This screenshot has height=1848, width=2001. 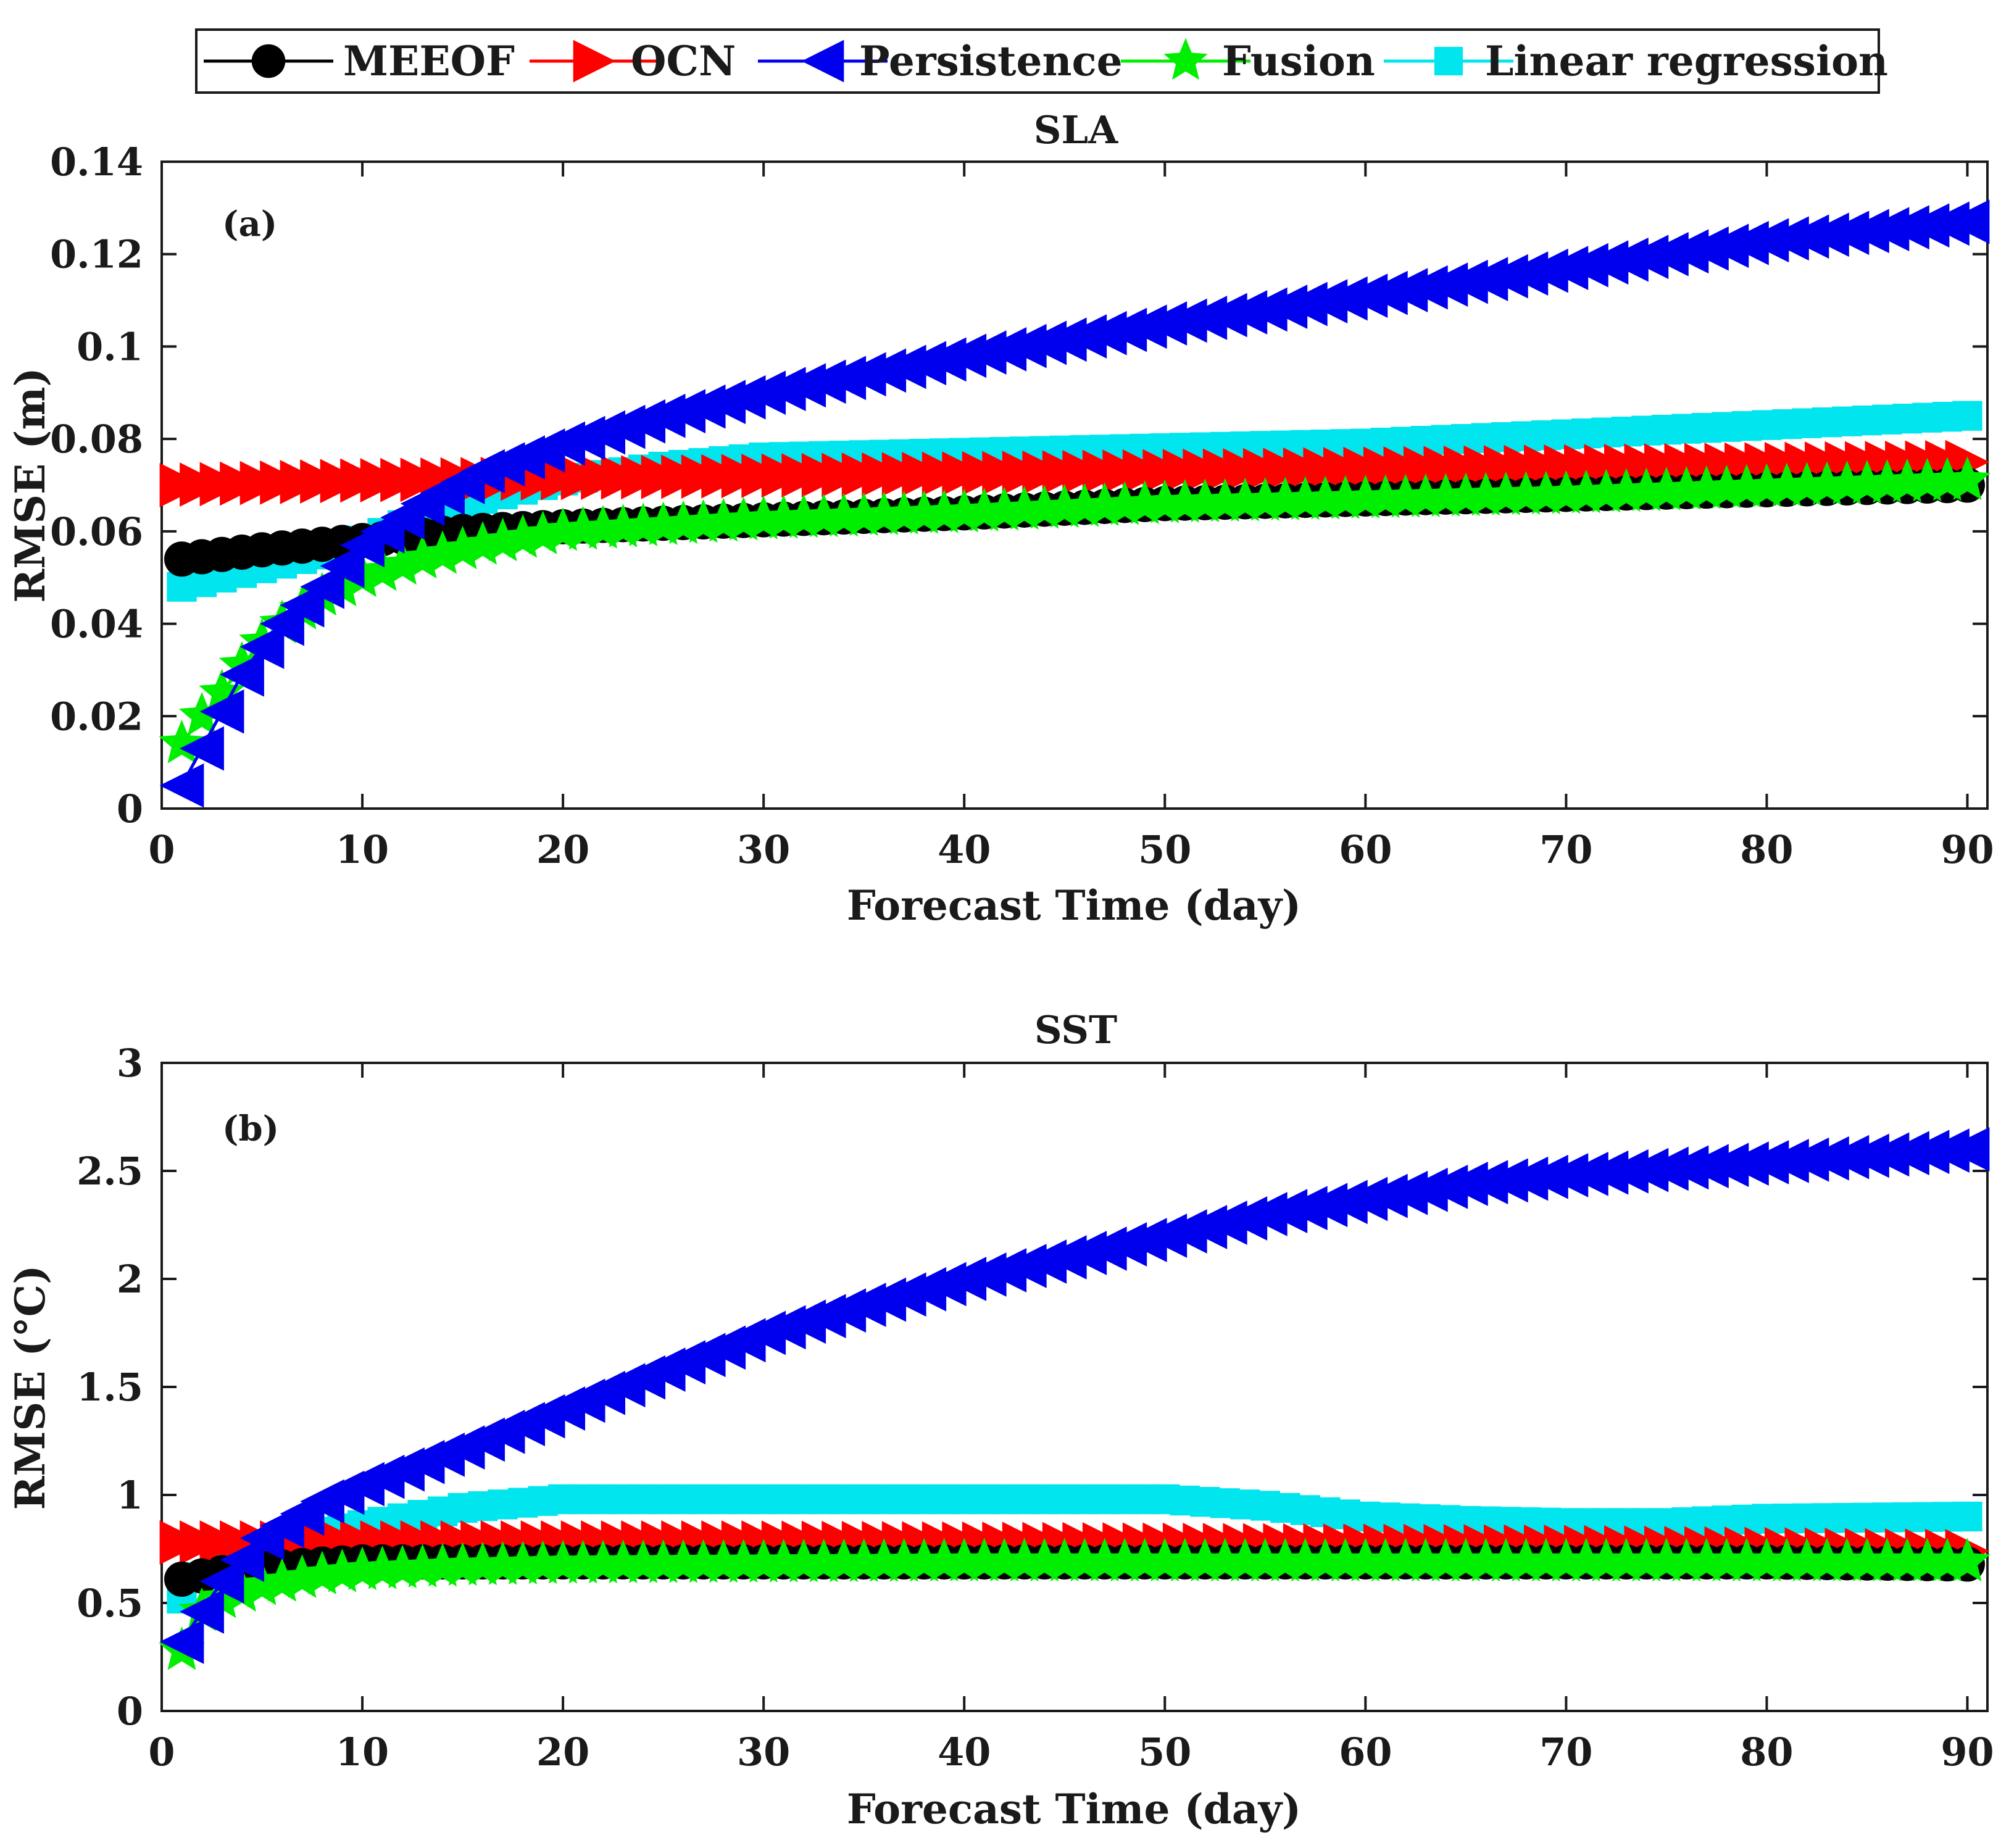 What do you see at coordinates (1365, 849) in the screenshot?
I see `x-tick-label: 60` at bounding box center [1365, 849].